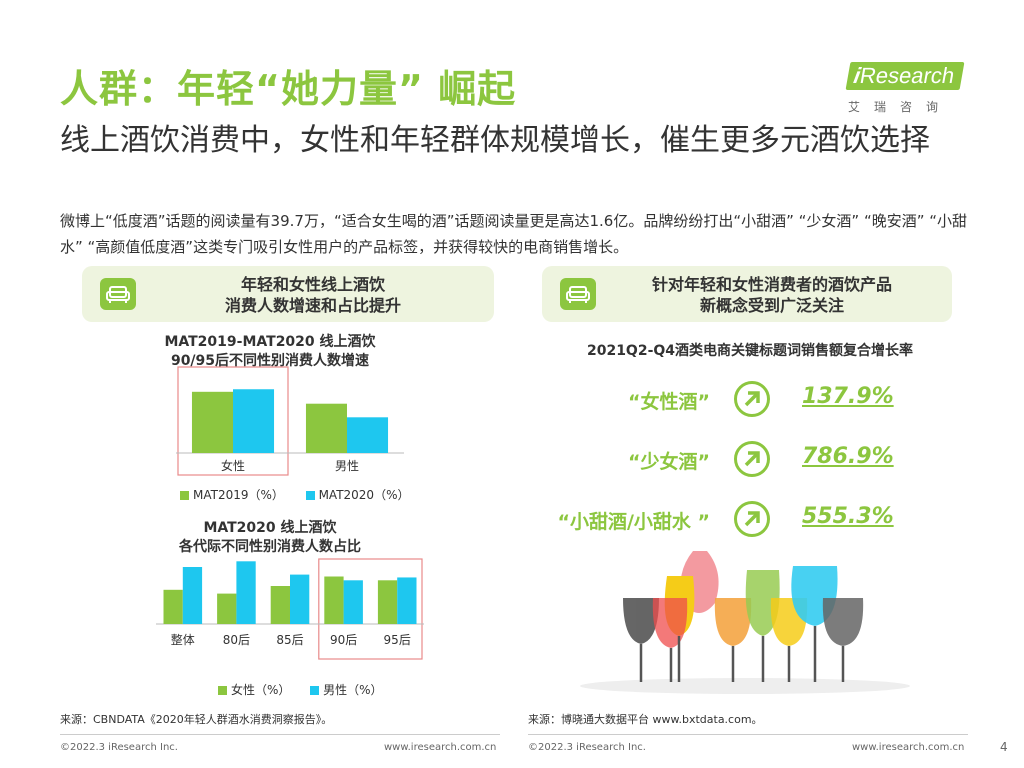  Describe the element at coordinates (407, 600) in the screenshot. I see `bar-95后-1` at that location.